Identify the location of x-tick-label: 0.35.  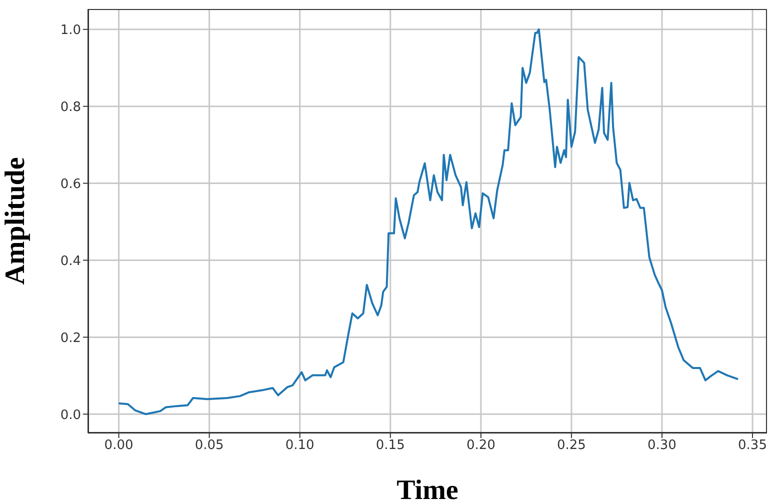
(752, 446).